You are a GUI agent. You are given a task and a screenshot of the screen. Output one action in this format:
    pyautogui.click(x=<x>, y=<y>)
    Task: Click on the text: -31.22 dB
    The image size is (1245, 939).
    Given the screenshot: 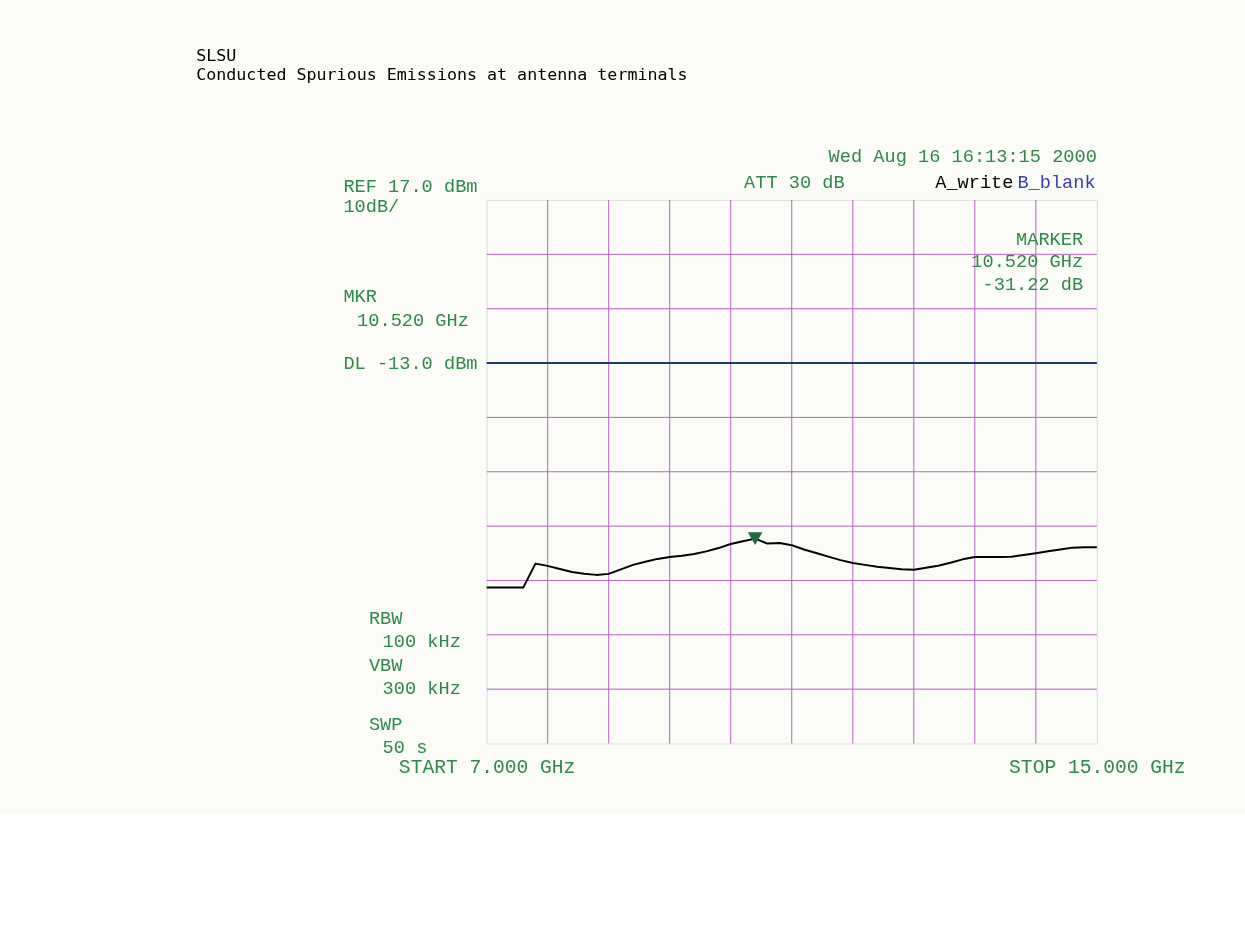 What is the action you would take?
    pyautogui.click(x=1033, y=285)
    